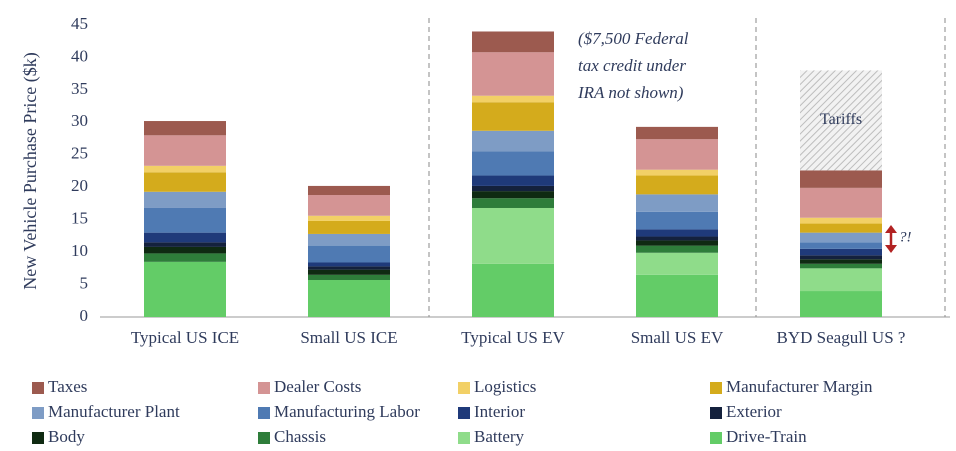  I want to click on annotation: ?!, so click(905, 237).